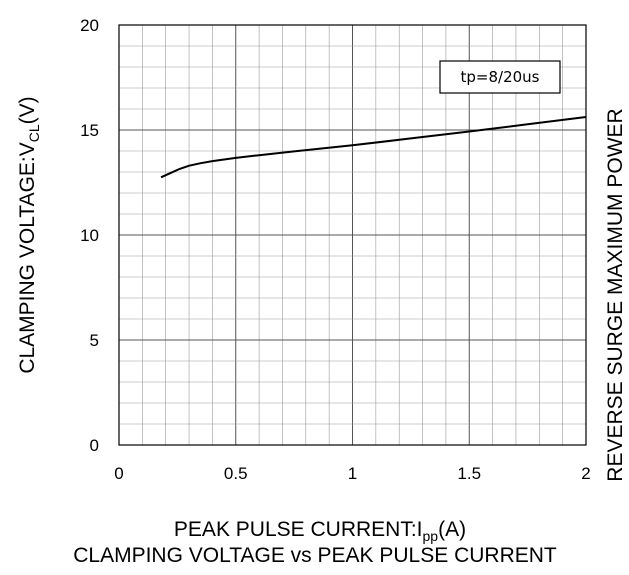 The width and height of the screenshot is (629, 575). What do you see at coordinates (585, 473) in the screenshot?
I see `x-tick-label: 2` at bounding box center [585, 473].